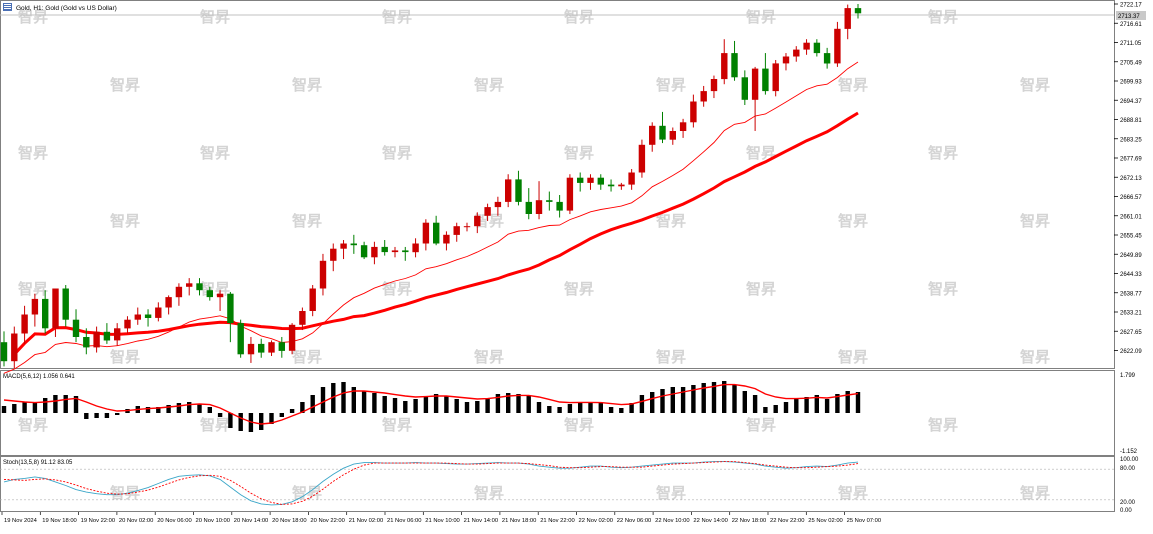 This screenshot has height=534, width=1153. Describe the element at coordinates (213, 521) in the screenshot. I see `time-tick-label: 20 Nov 10:00` at that location.